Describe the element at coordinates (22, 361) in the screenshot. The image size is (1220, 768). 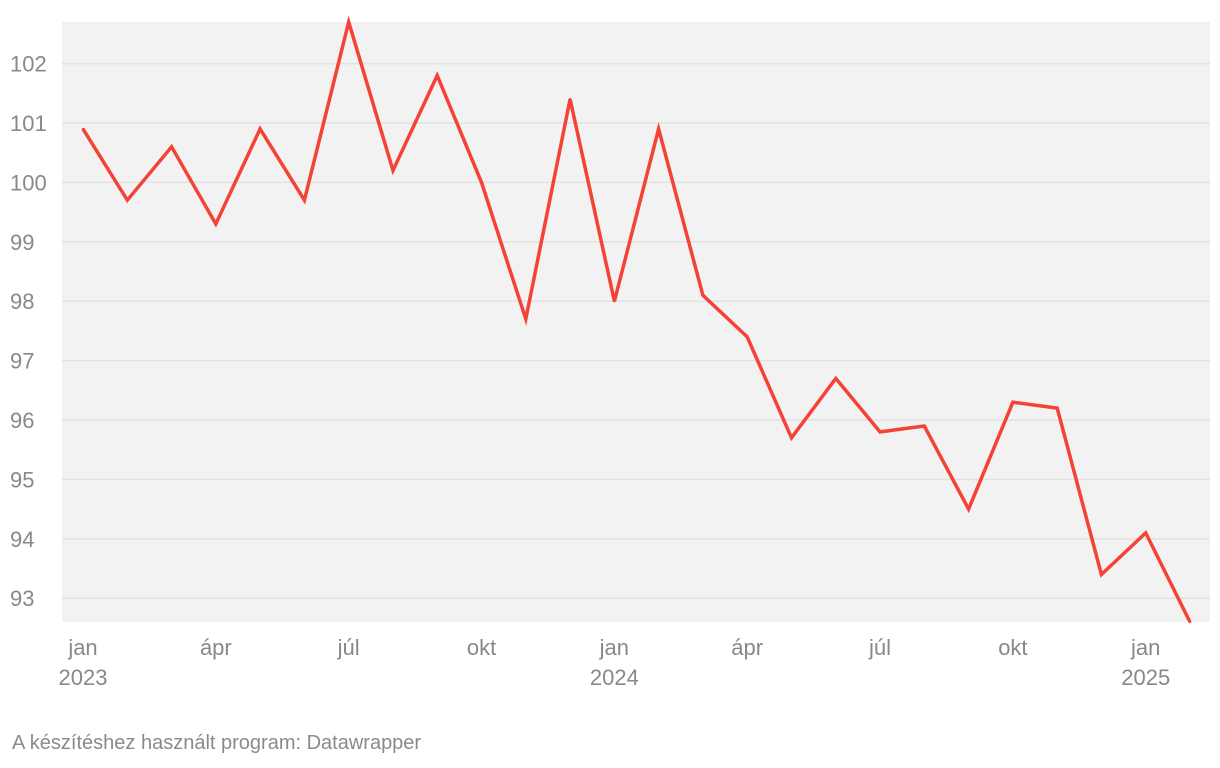
I see `y-tick-label: 97` at that location.